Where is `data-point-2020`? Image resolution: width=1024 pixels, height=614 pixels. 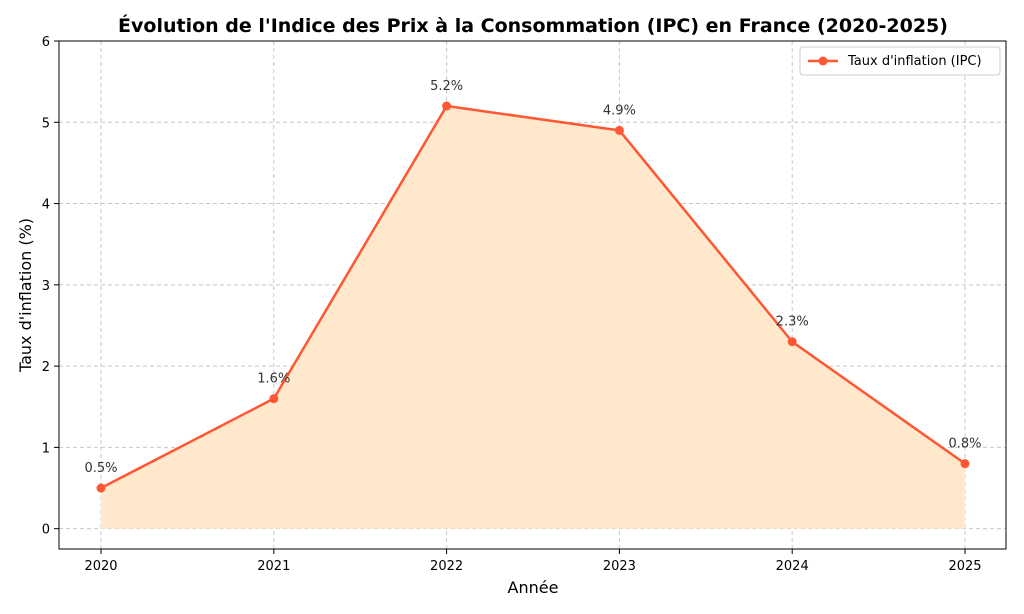
data-point-2020 is located at coordinates (101, 488).